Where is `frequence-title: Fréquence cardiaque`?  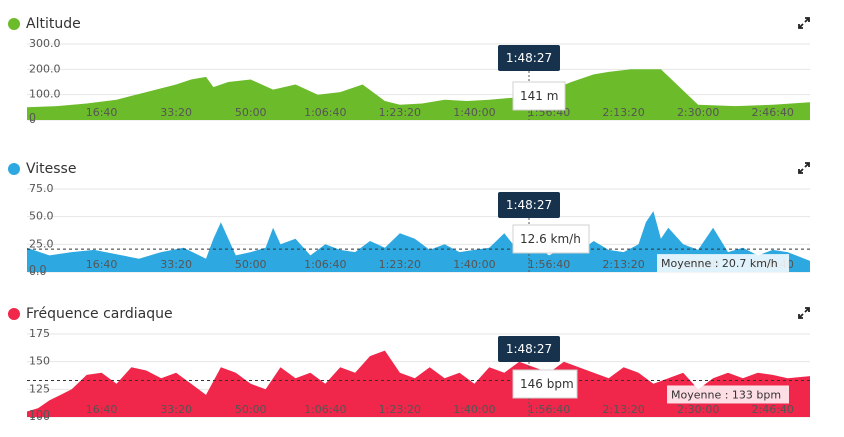 frequence-title: Fréquence cardiaque is located at coordinates (99, 314).